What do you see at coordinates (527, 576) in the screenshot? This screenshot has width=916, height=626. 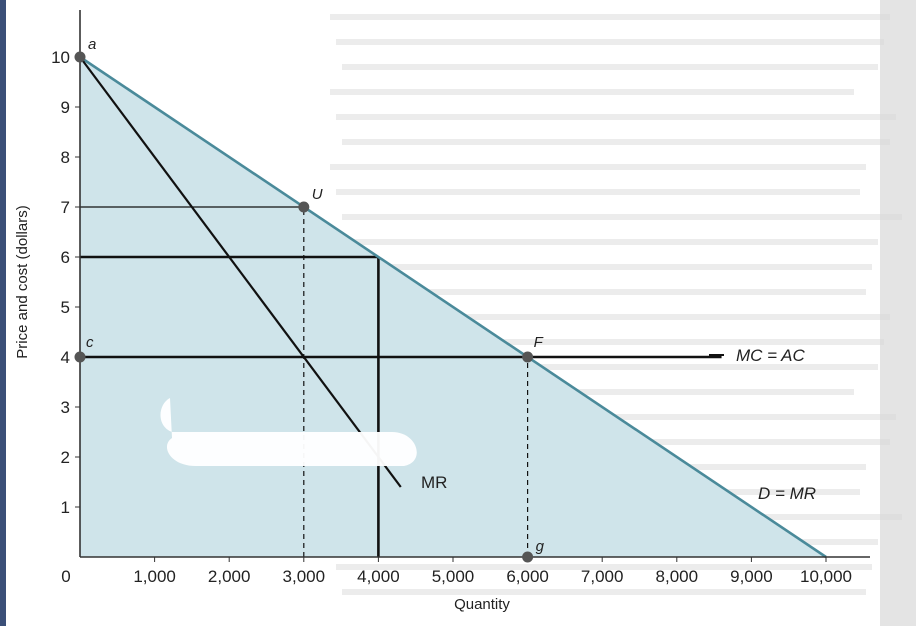 I see `x-tick-label: 6,000` at bounding box center [527, 576].